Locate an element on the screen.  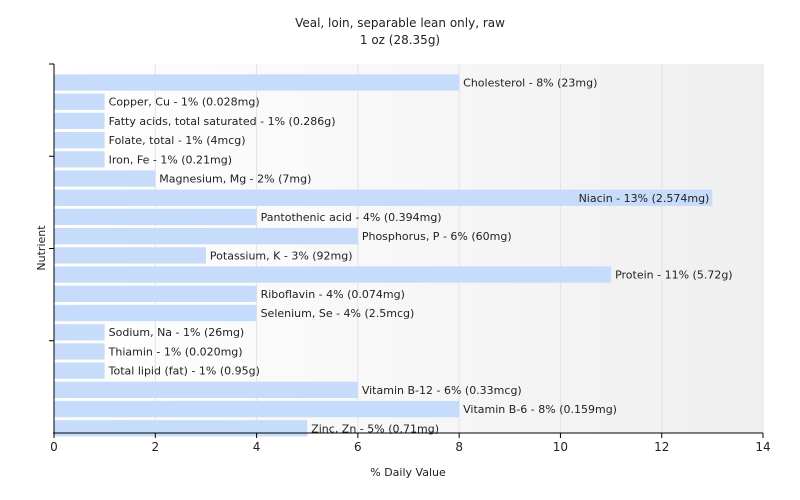
x-axis-ticks: 0 2 4 6 8 10 12 14 is located at coordinates (410, 443).